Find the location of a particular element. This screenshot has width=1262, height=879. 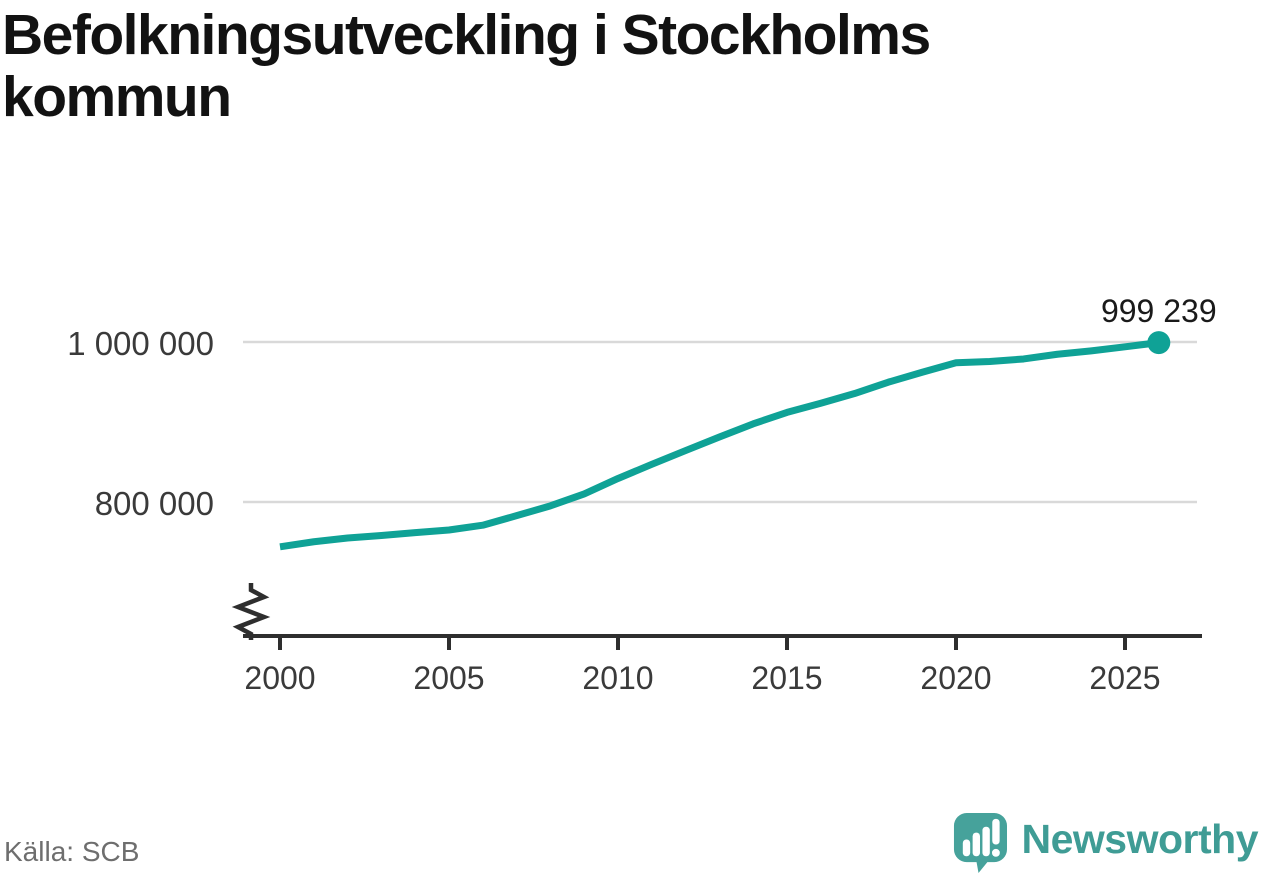

x-tick-label-2000: 2000 is located at coordinates (280, 678).